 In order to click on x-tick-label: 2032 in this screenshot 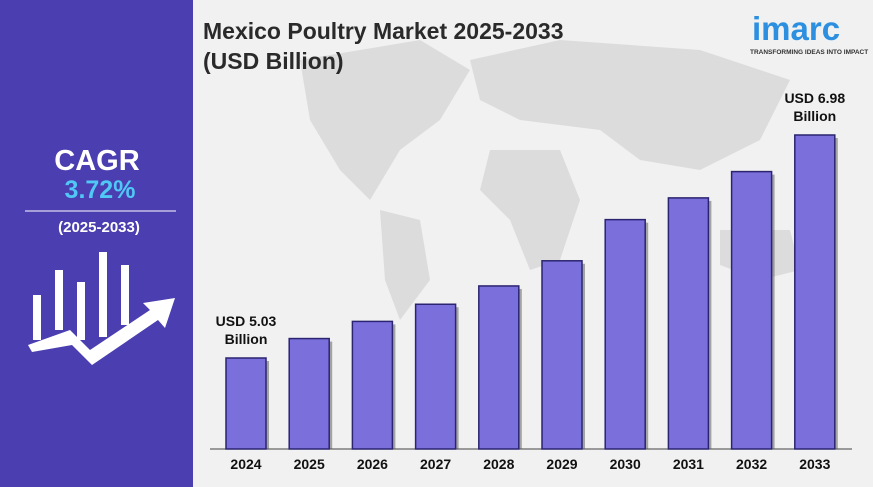, I will do `click(751, 464)`.